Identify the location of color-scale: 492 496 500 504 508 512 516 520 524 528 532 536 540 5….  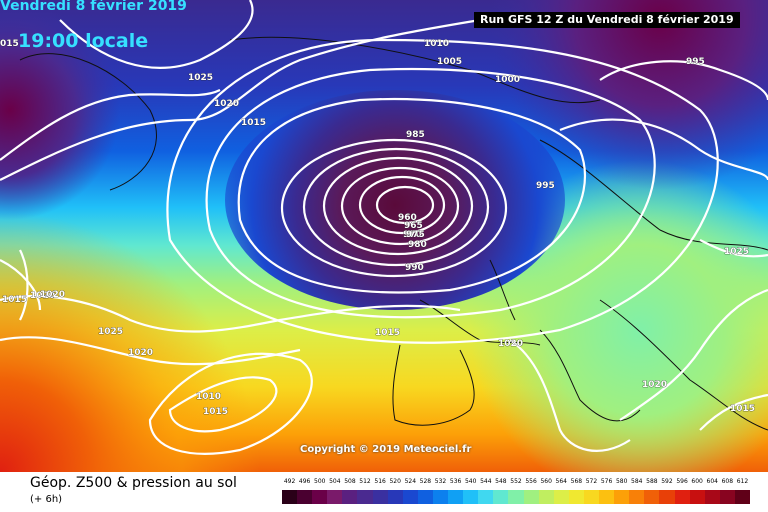
(517, 493).